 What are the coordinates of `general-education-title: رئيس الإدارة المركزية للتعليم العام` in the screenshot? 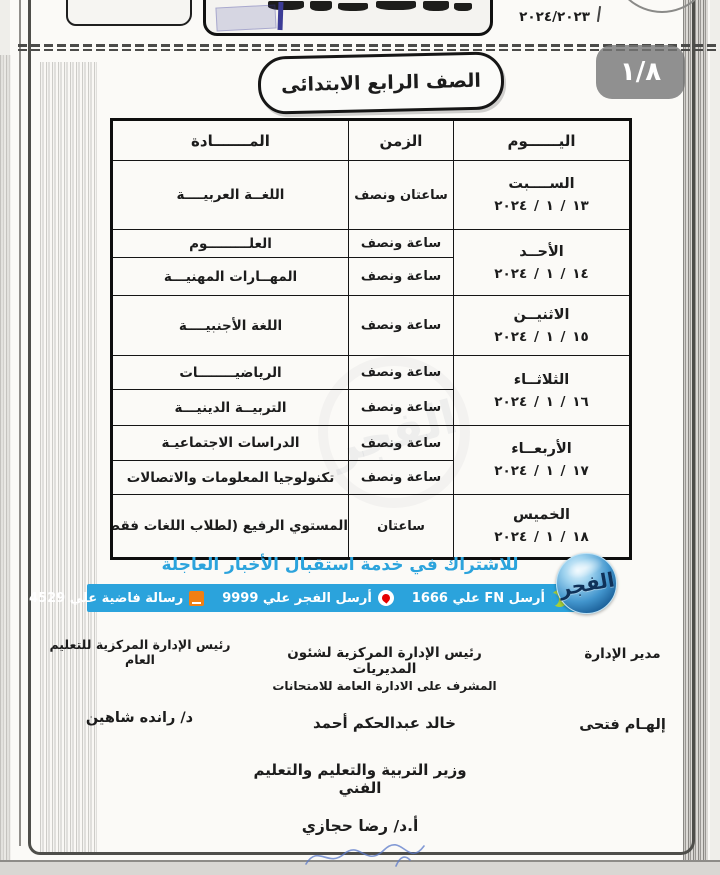 It's located at (140, 652).